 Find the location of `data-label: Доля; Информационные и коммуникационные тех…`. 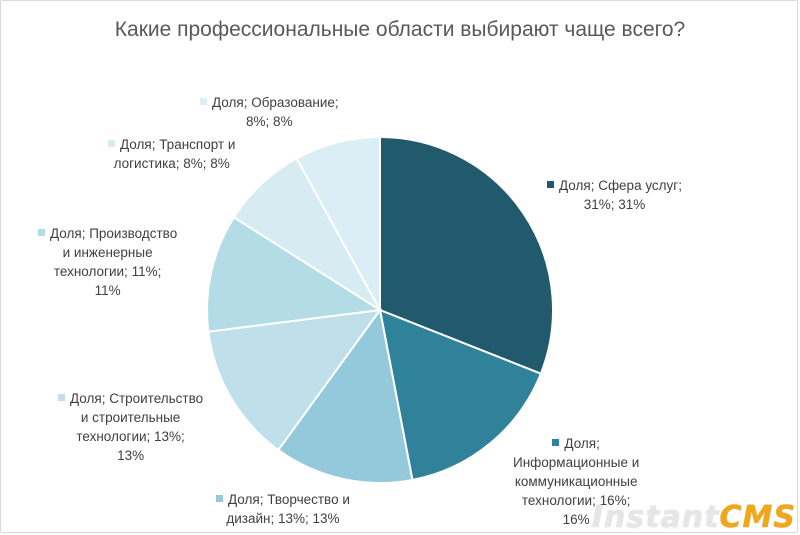

data-label: Доля; Информационные и коммуникационные тех… is located at coordinates (576, 481).